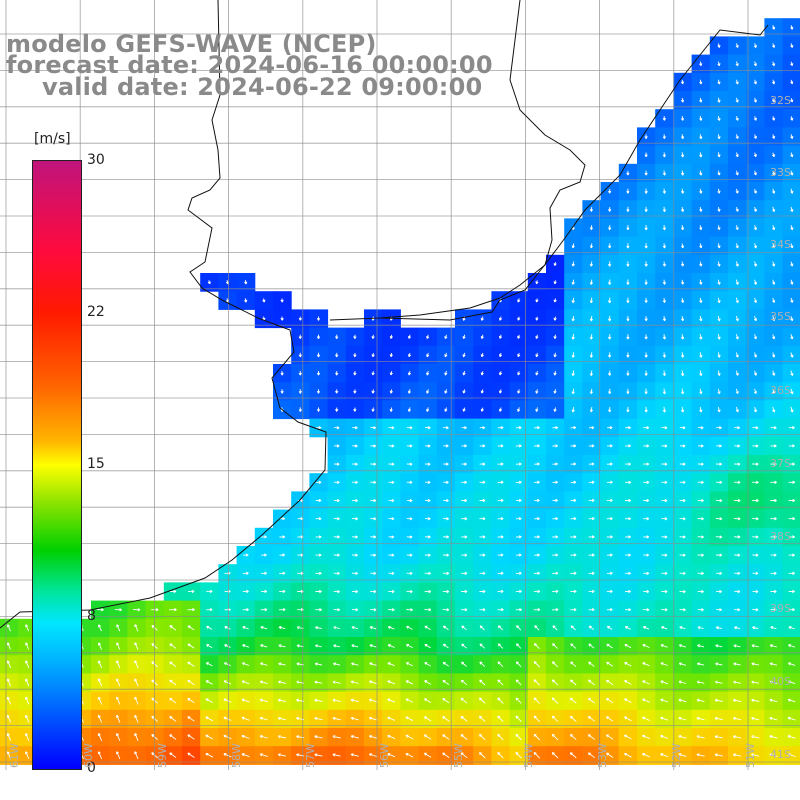 The image size is (800, 800). Describe the element at coordinates (780, 754) in the screenshot. I see `lat-label-41s: 41S` at that location.